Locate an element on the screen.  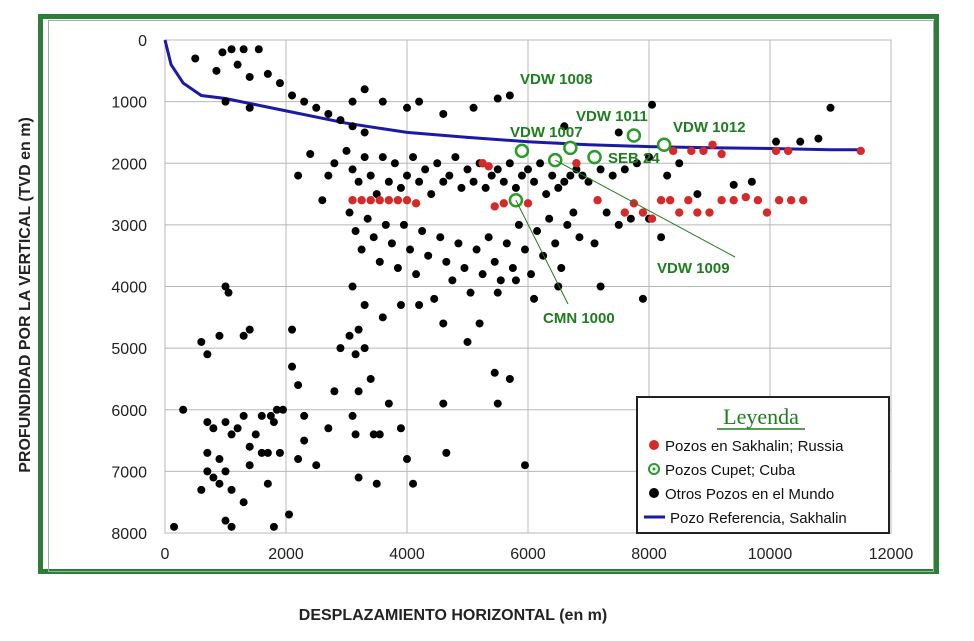
reference-line is located at coordinates (512, 95).